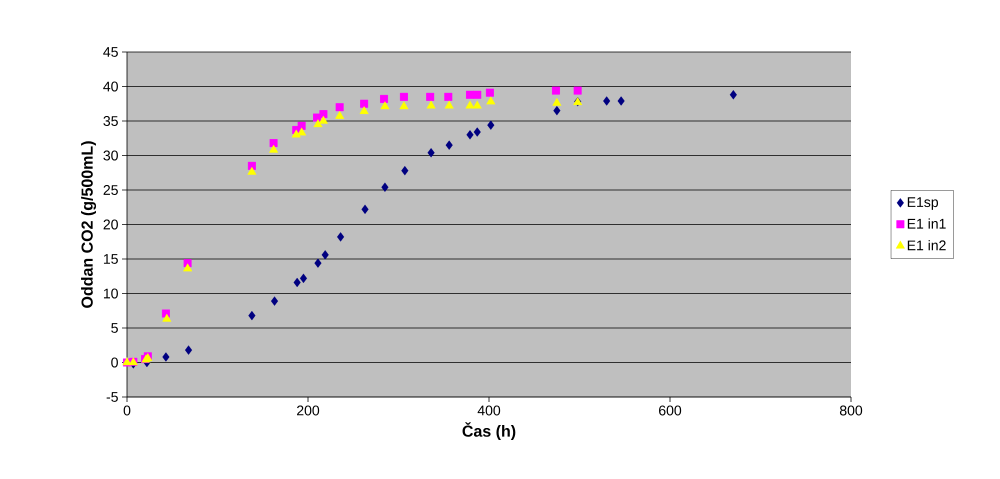 This screenshot has width=1000, height=479. I want to click on x-tick-label: 800, so click(851, 411).